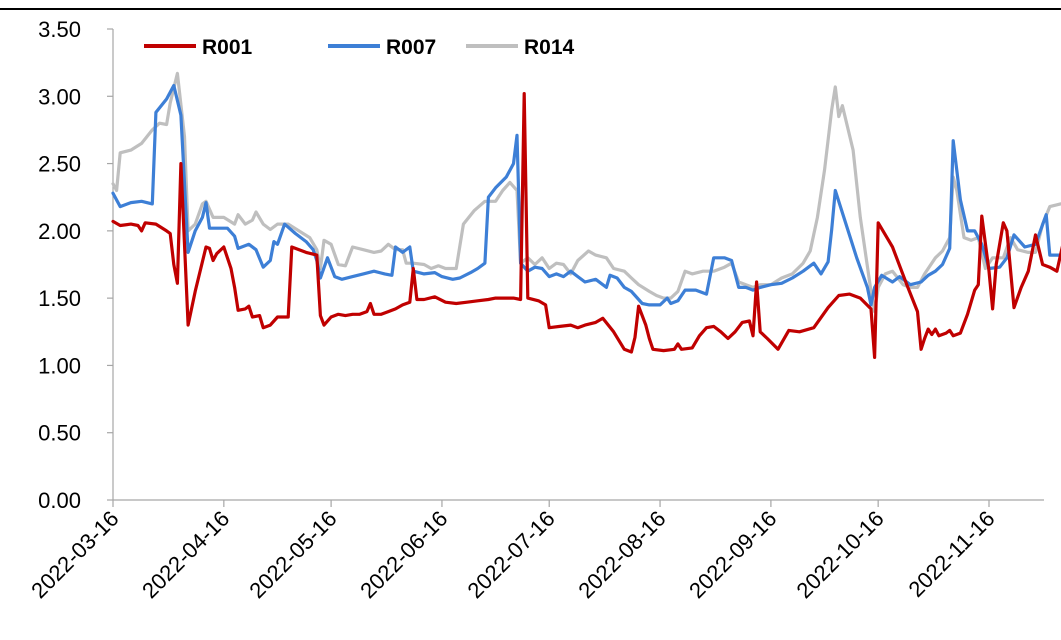 This screenshot has width=1061, height=640. What do you see at coordinates (74, 554) in the screenshot?
I see `x-tick-label: 2022-03-16` at bounding box center [74, 554].